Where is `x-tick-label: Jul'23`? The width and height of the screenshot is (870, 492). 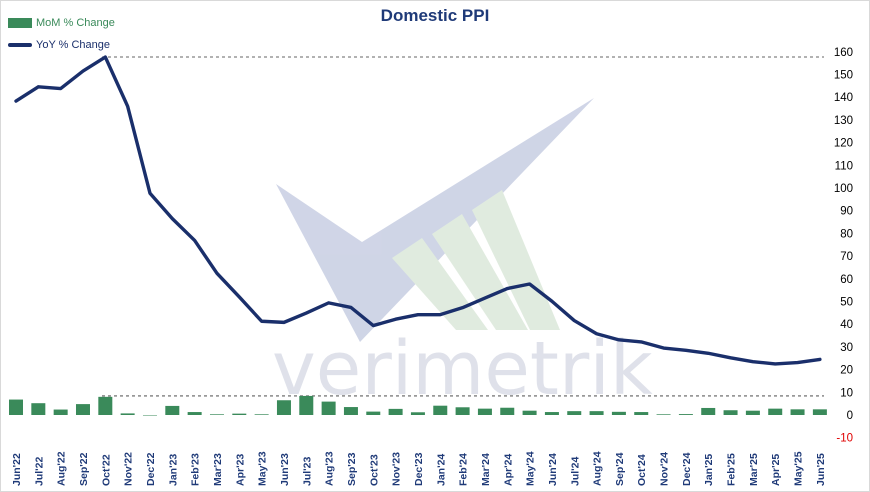
x-tick-label: Jul'23 is located at coordinates (307, 471).